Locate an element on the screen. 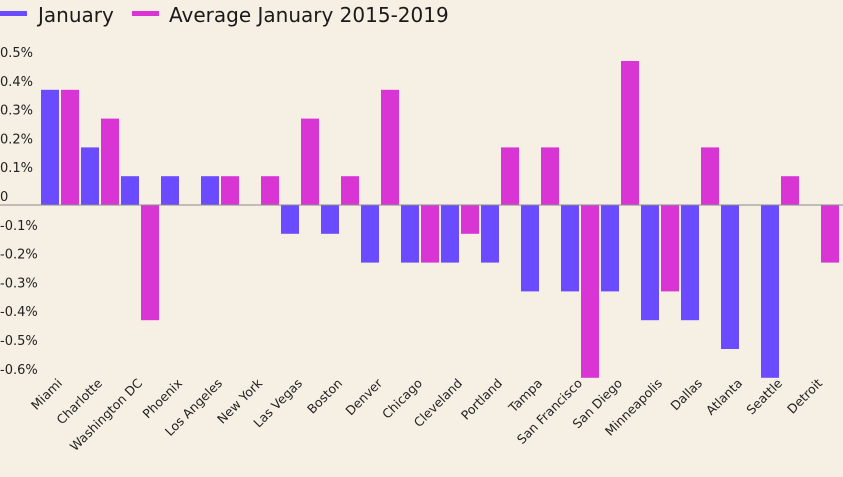  bar-average-las-vegas is located at coordinates (310, 161).